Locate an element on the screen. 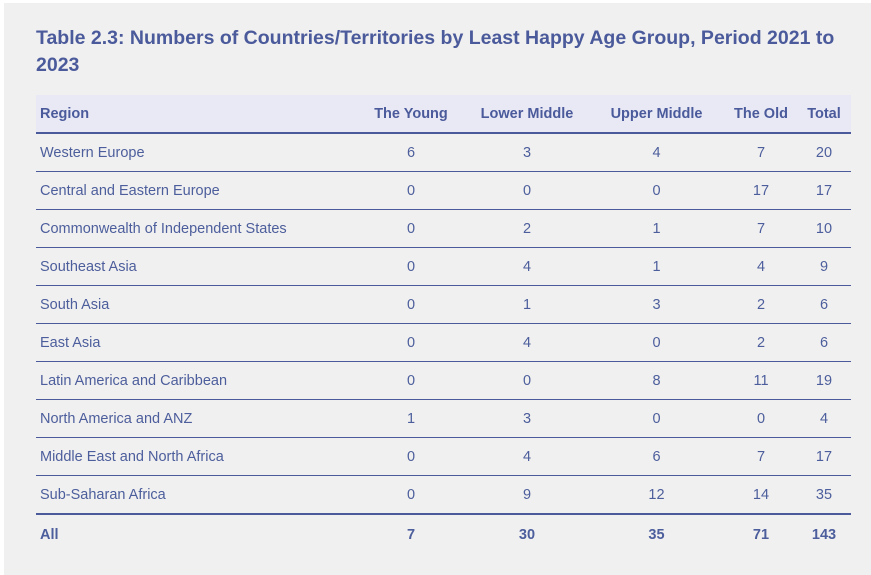 This screenshot has width=871, height=575. region-cell: Western Europe is located at coordinates (196, 152).